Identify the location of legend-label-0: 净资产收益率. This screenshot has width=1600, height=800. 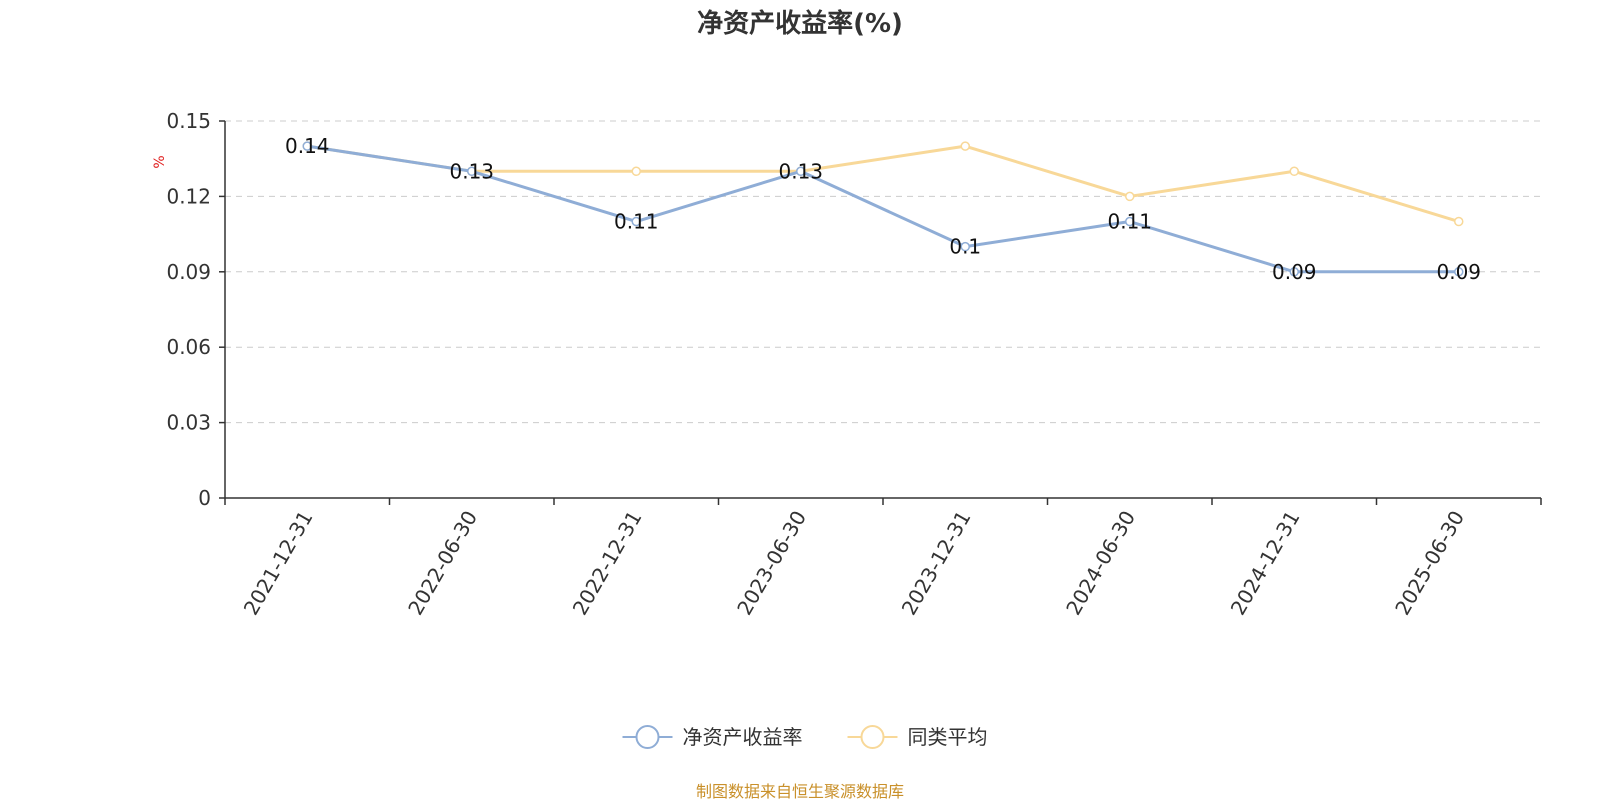
(743, 737).